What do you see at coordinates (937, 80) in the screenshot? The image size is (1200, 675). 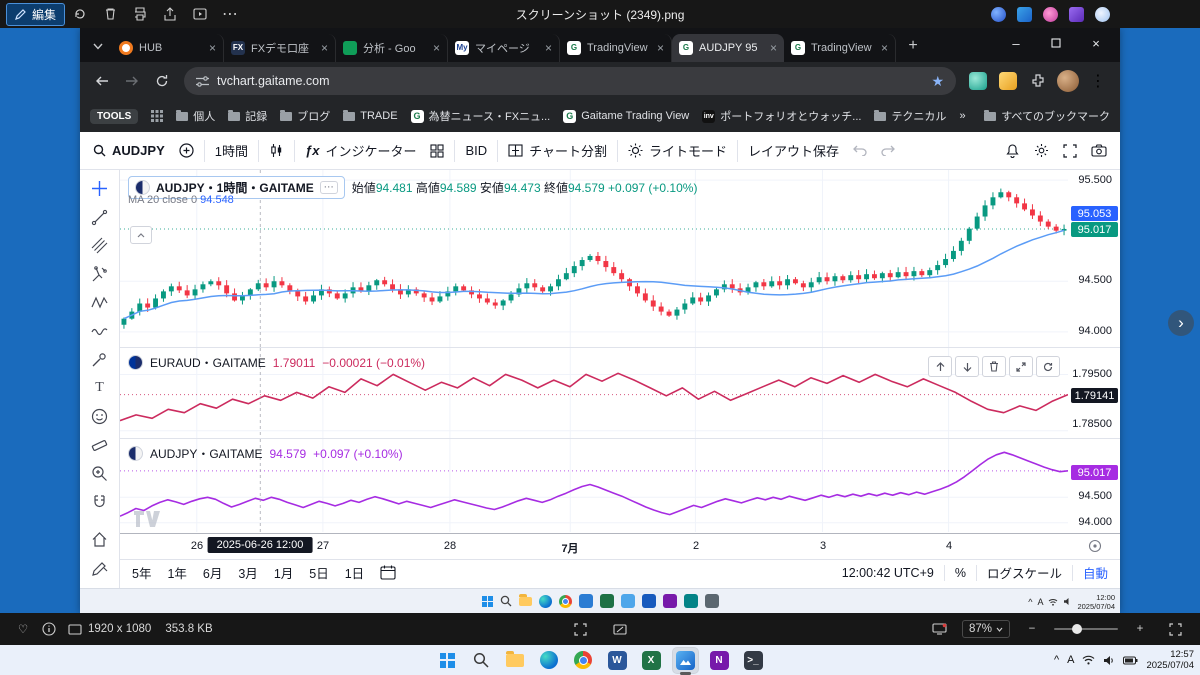 I see `bookmark-star-icon: ★` at bounding box center [937, 80].